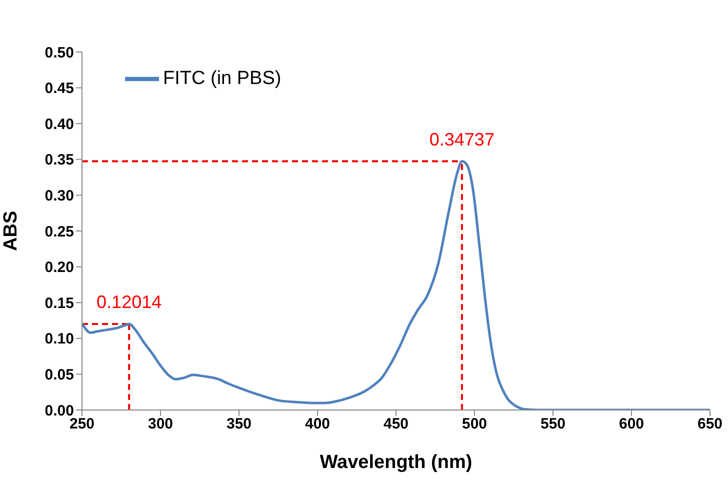  What do you see at coordinates (317, 424) in the screenshot?
I see `x-tick-label: 400` at bounding box center [317, 424].